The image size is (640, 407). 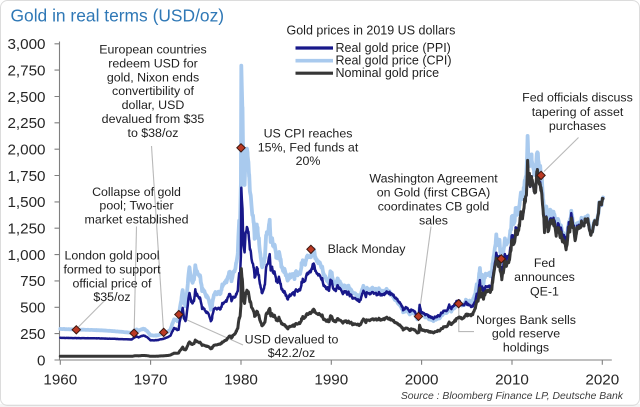 What do you see at coordinates (308, 147) in the screenshot?
I see `svg-text: 15%, Fed funds at` at bounding box center [308, 147].